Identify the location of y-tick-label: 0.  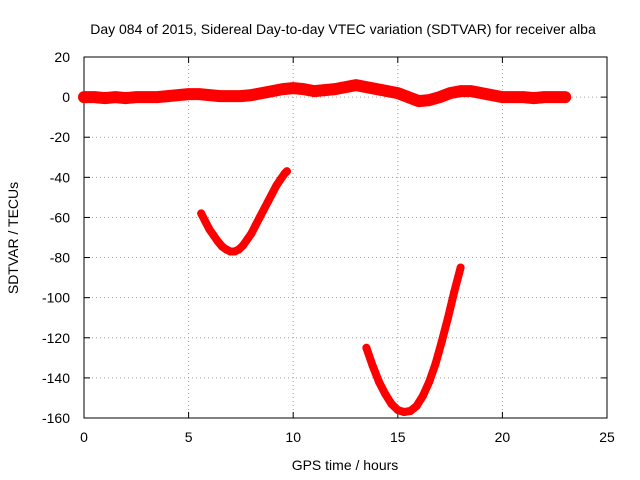
(66, 97).